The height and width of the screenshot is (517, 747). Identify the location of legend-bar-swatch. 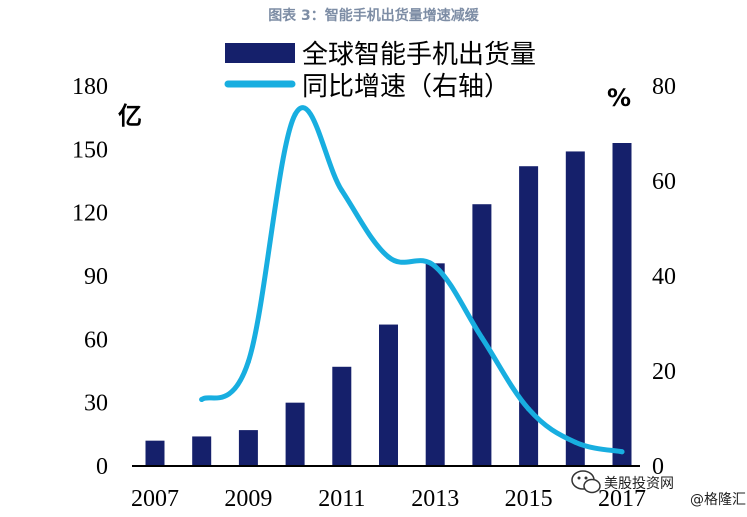
(260, 53).